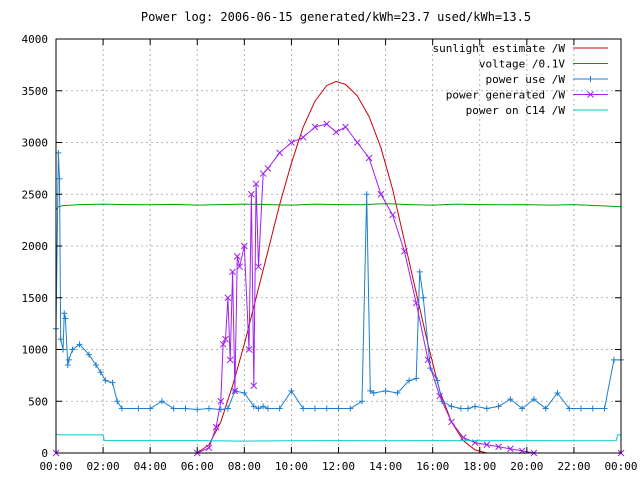 The width and height of the screenshot is (640, 480). What do you see at coordinates (526, 79) in the screenshot?
I see `legend-label: power use /W` at bounding box center [526, 79].